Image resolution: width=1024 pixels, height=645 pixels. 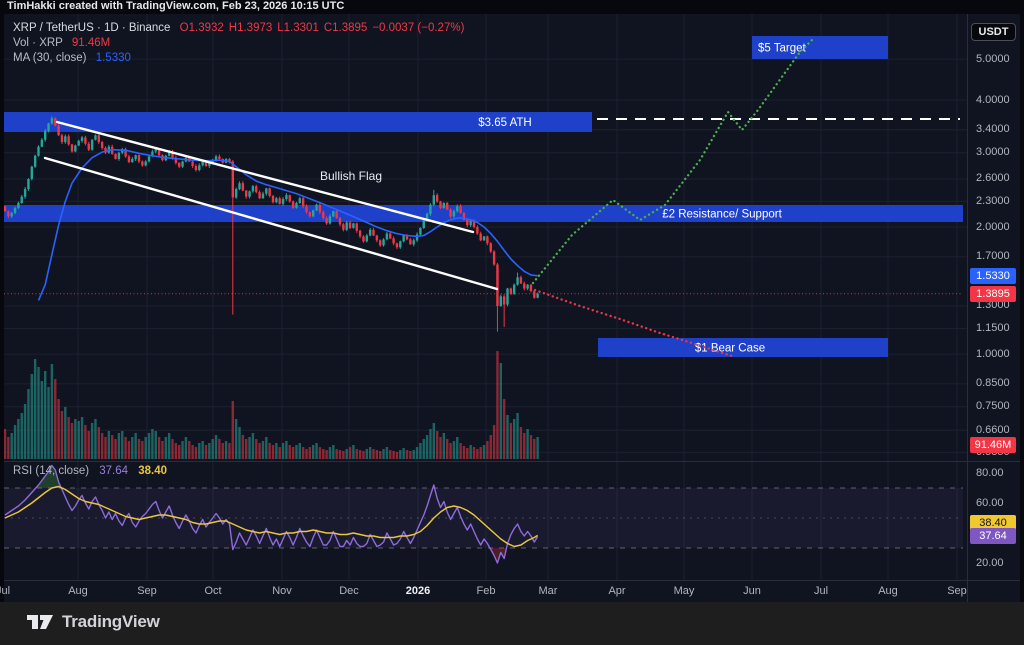 What do you see at coordinates (111, 621) in the screenshot?
I see `tradingview-brand-text: TradingView` at bounding box center [111, 621].